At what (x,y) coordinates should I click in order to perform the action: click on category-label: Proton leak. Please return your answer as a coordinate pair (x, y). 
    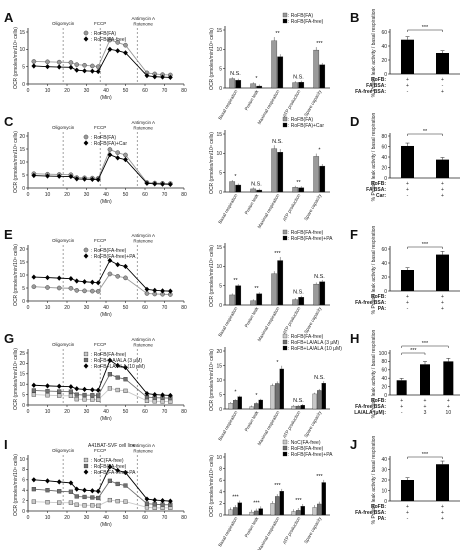
    Looking at the image, I should click on (252, 420).